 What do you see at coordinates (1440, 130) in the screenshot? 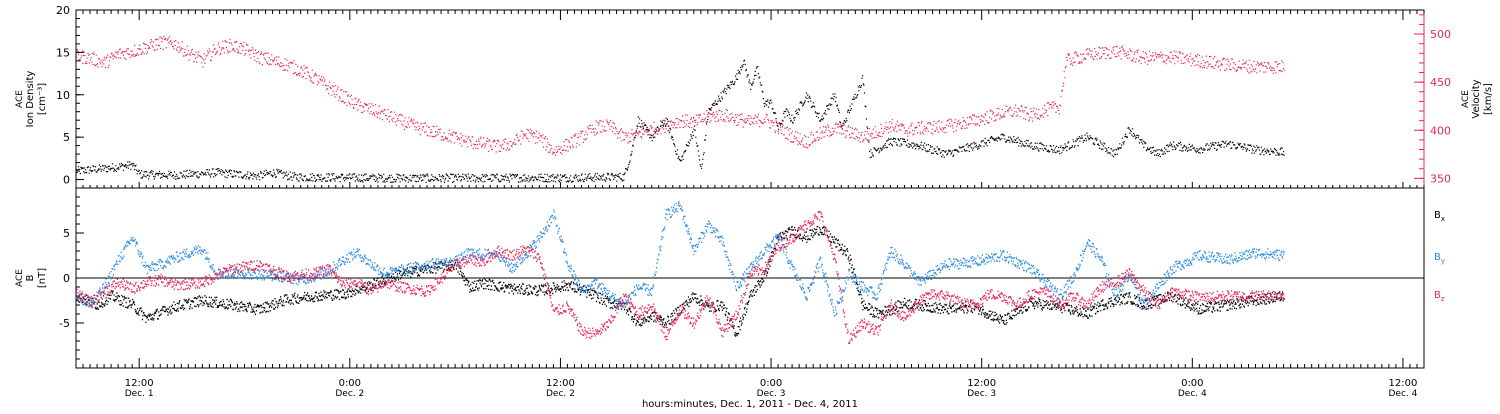
I see `velocity-tick-label: 400` at bounding box center [1440, 130].